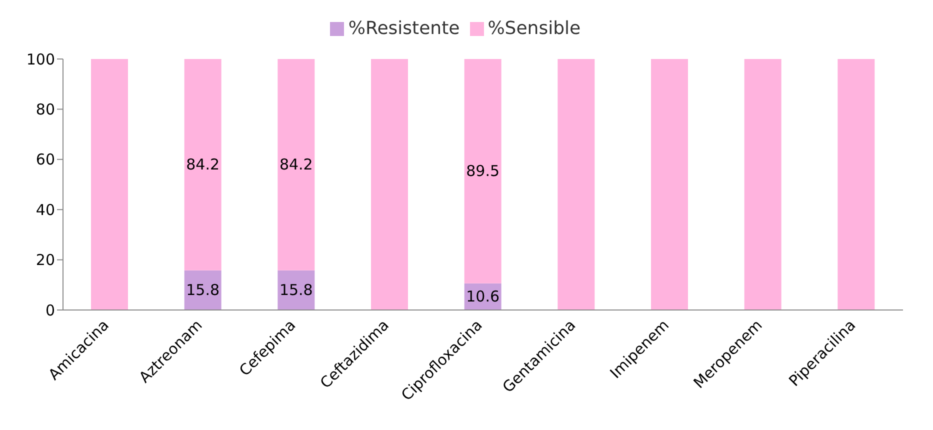 This screenshot has width=933, height=430. What do you see at coordinates (534, 28) in the screenshot?
I see `legend-label: %Sensible` at bounding box center [534, 28].